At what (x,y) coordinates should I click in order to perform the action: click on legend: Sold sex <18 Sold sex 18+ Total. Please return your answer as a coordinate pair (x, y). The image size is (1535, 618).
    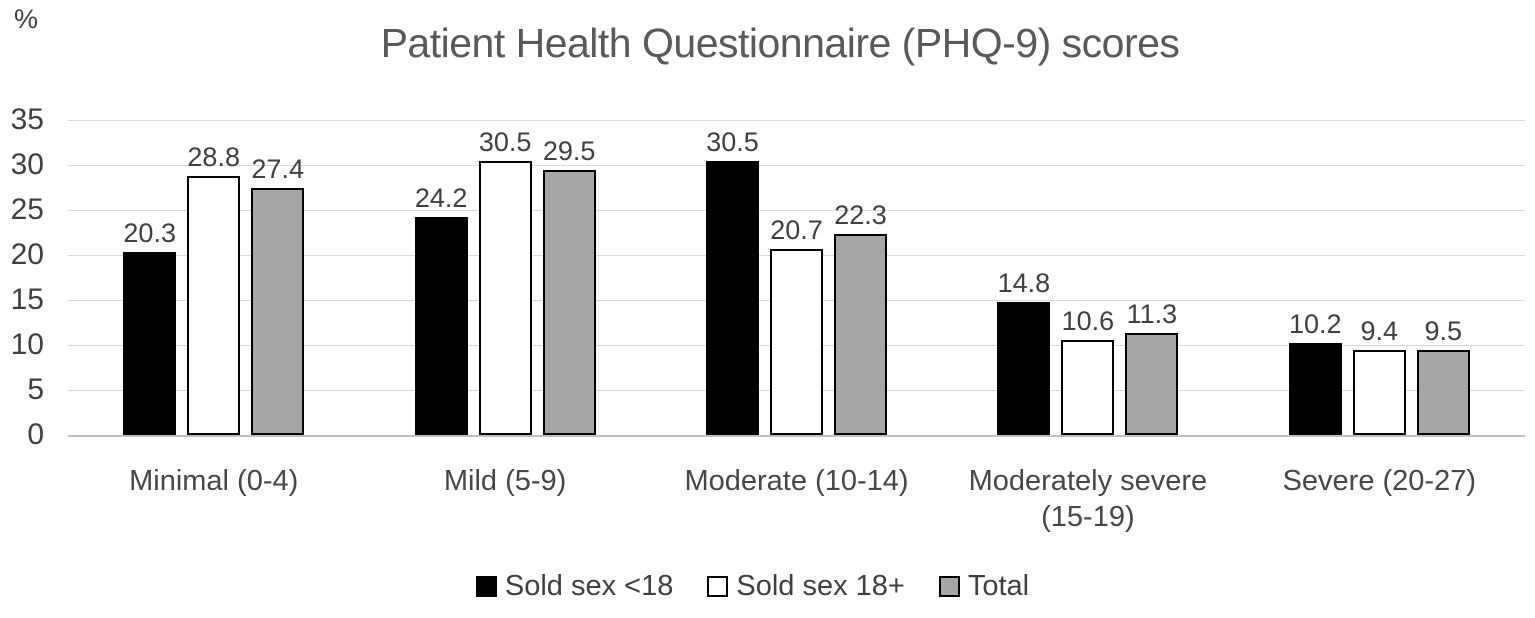
    Looking at the image, I should click on (752, 586).